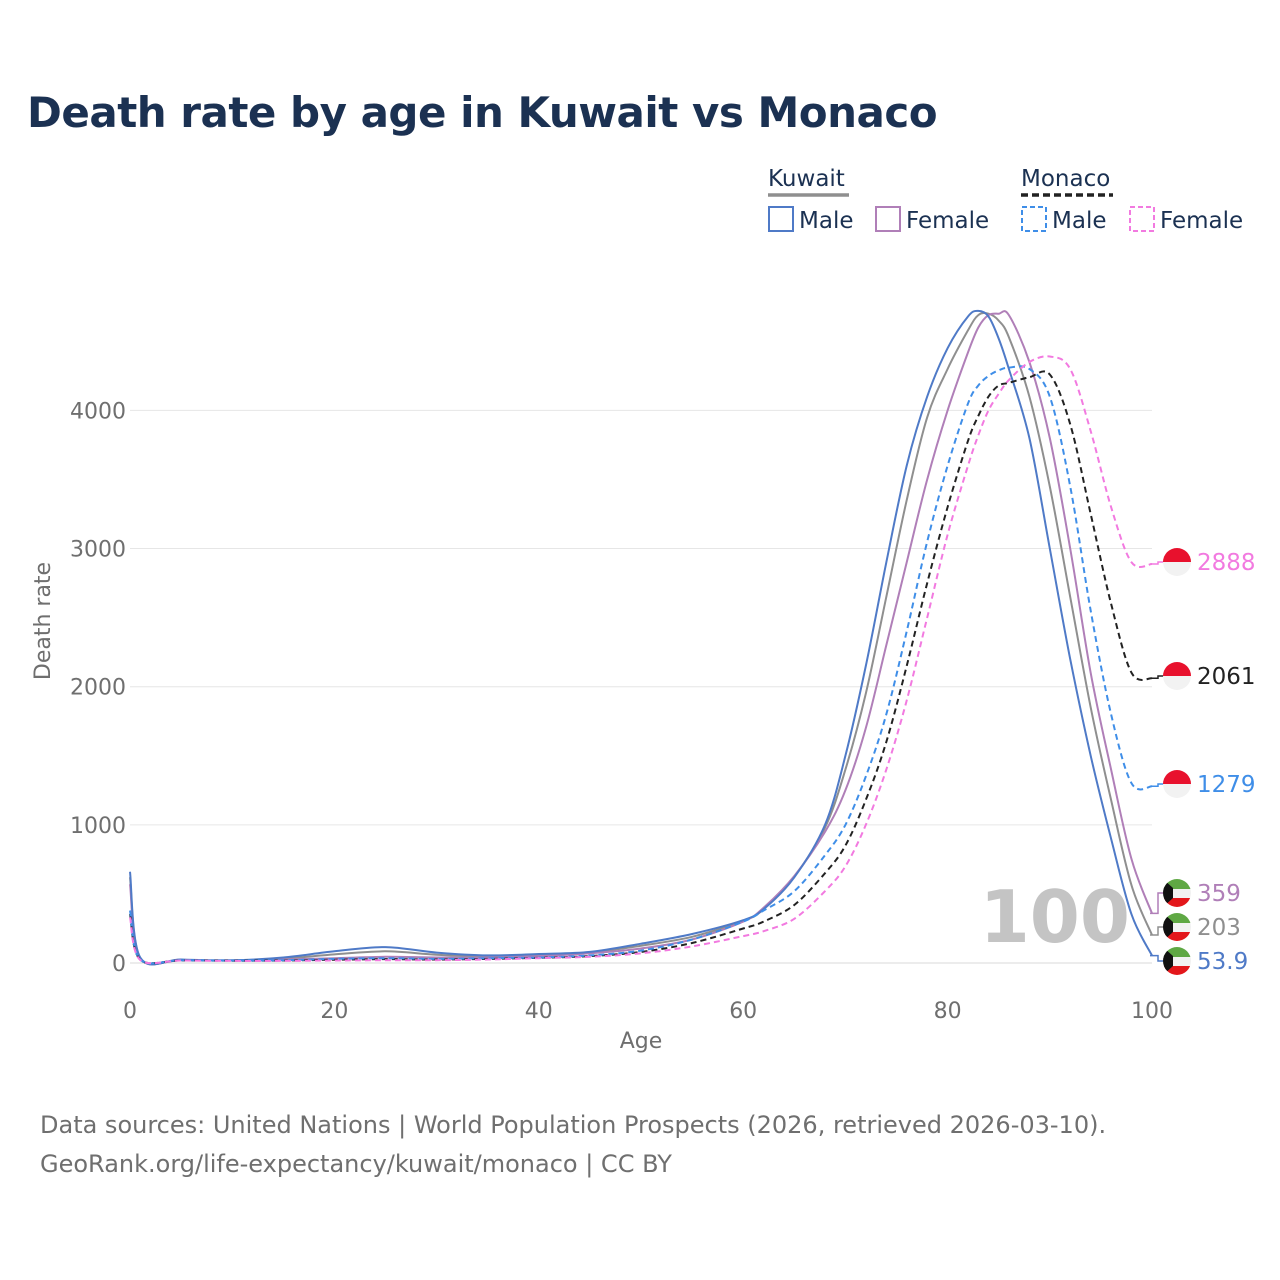  Describe the element at coordinates (1219, 928) in the screenshot. I see `end-label-203: 203` at that location.